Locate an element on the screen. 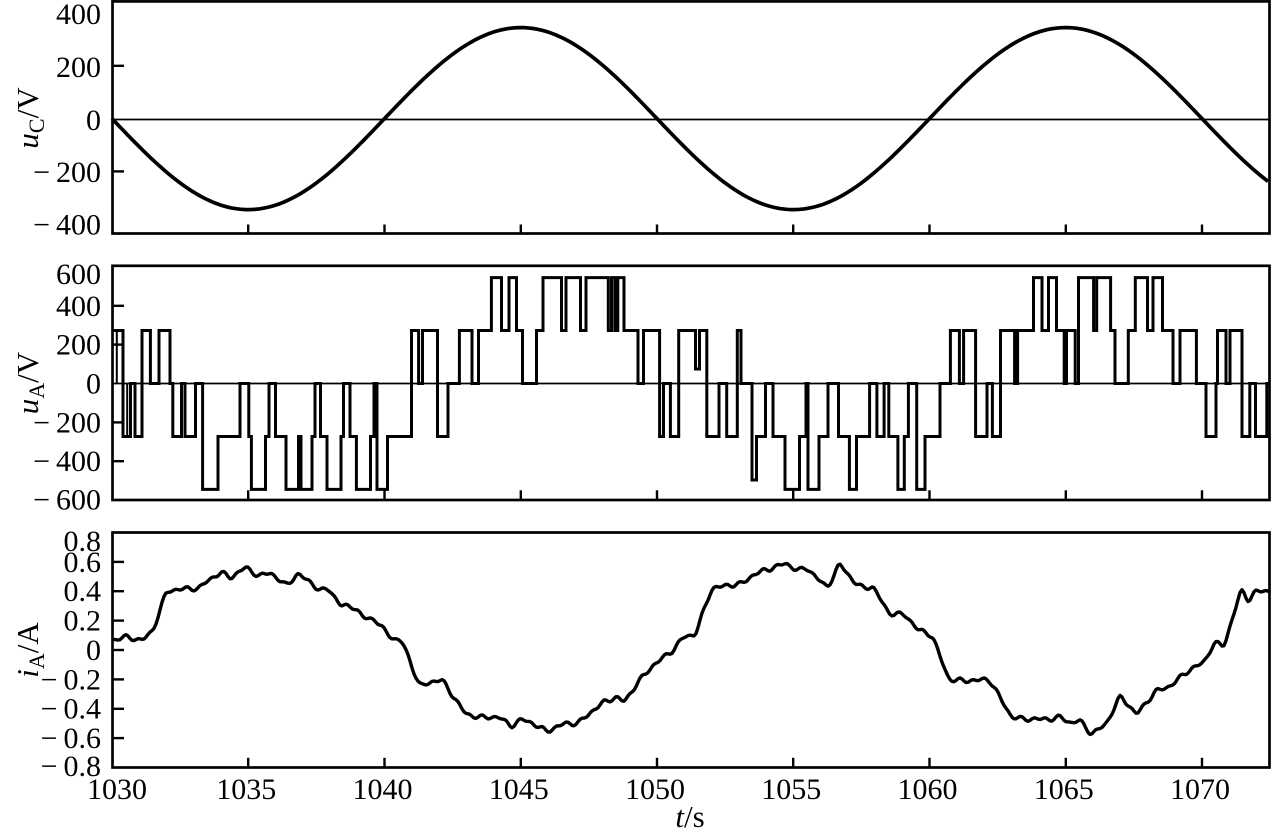 Image resolution: width=1272 pixels, height=834 pixels. svg-text: 1035 is located at coordinates (246, 789).